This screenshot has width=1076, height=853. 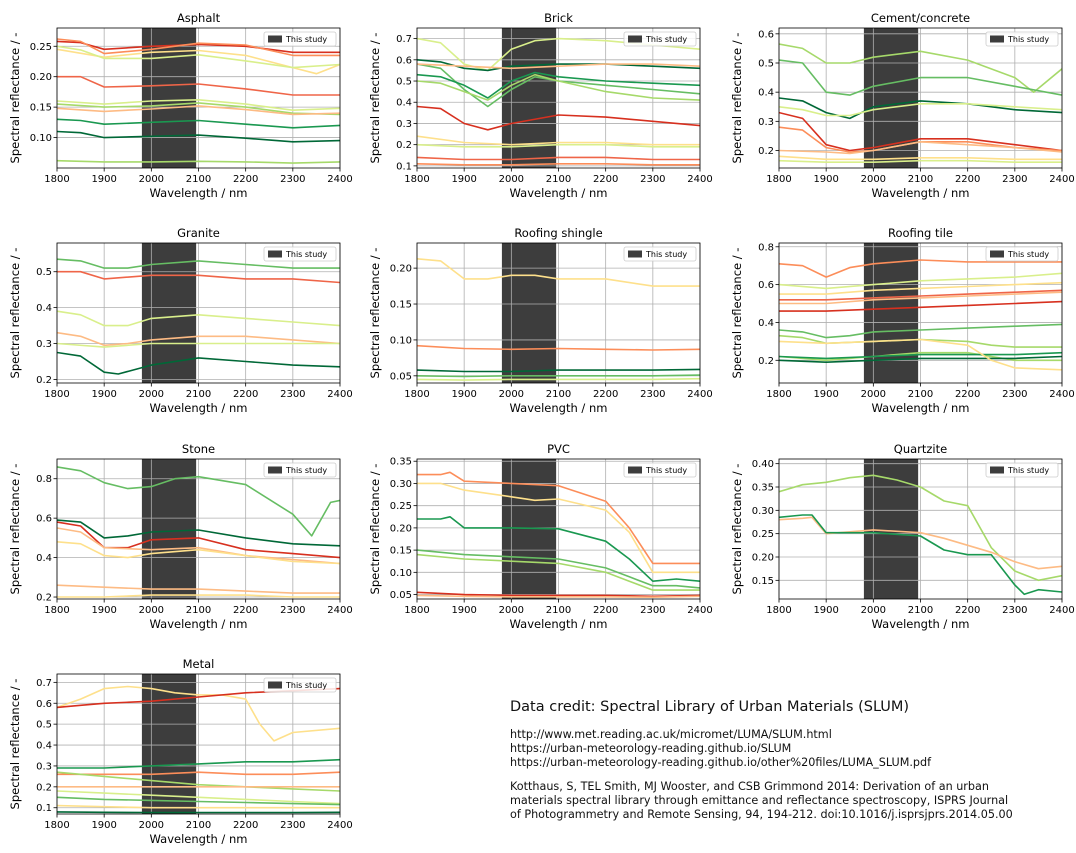 What do you see at coordinates (44, 683) in the screenshot?
I see `y-tick-label: 0.7` at bounding box center [44, 683].